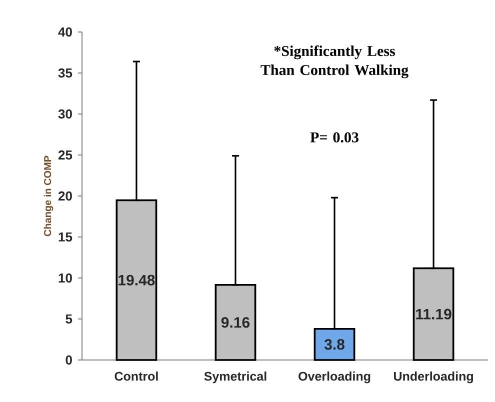 The image size is (495, 402). I want to click on y-tick-label: 5, so click(69, 319).